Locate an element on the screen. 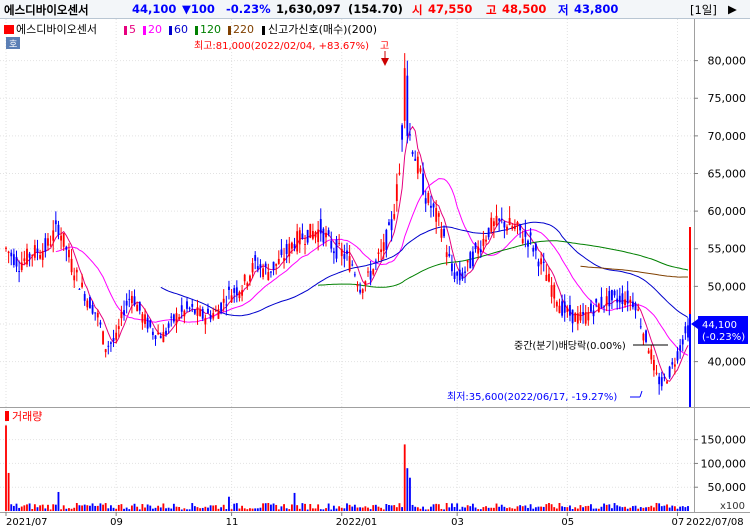 The image size is (750, 530). y-tick-label: 75,000 is located at coordinates (727, 98).